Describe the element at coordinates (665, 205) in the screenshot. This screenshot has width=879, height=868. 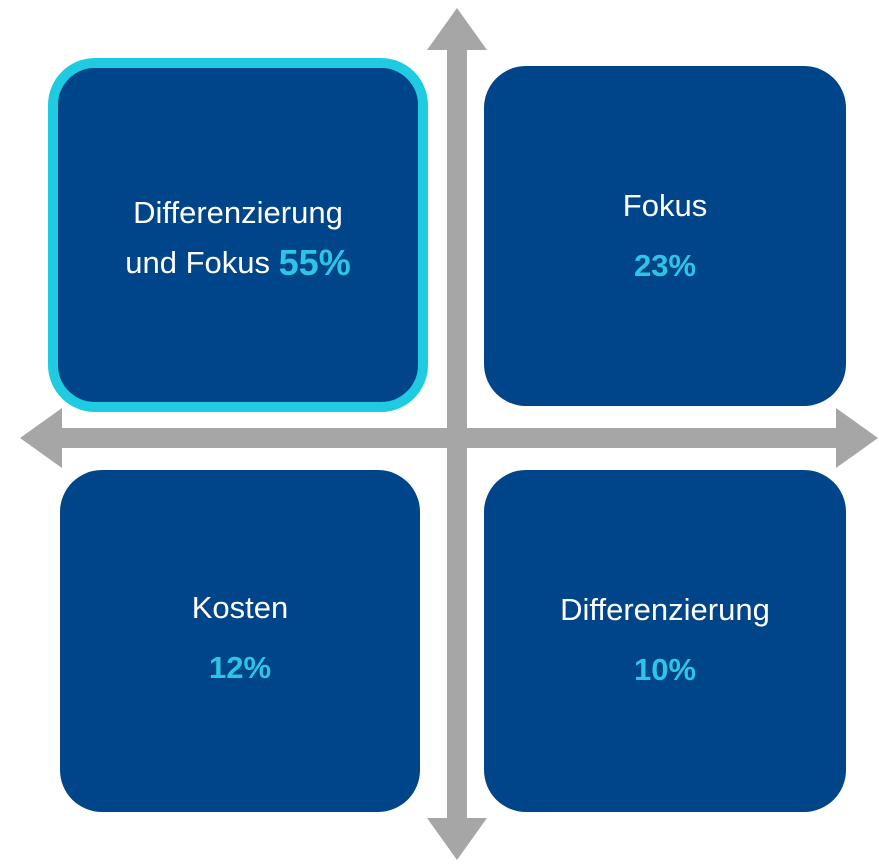
I see `quadrant-label: Fokus` at that location.